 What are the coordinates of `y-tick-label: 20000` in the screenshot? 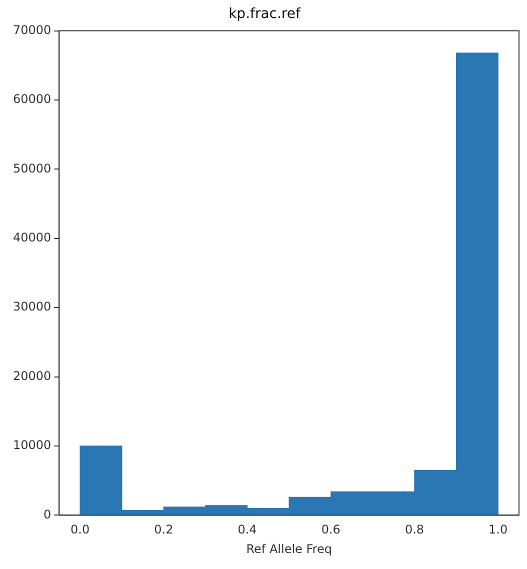 It's located at (32, 375).